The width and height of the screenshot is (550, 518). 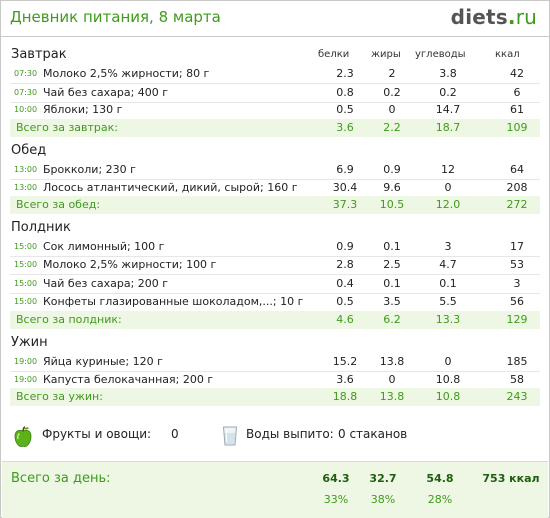 I want to click on site-logo: diets.ru, so click(x=494, y=17).